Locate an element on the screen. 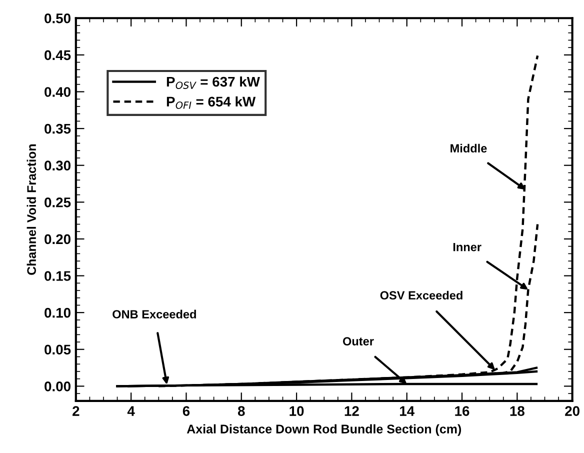 Image resolution: width=584 pixels, height=453 pixels. y-tick-label: 0.15 is located at coordinates (57, 276).